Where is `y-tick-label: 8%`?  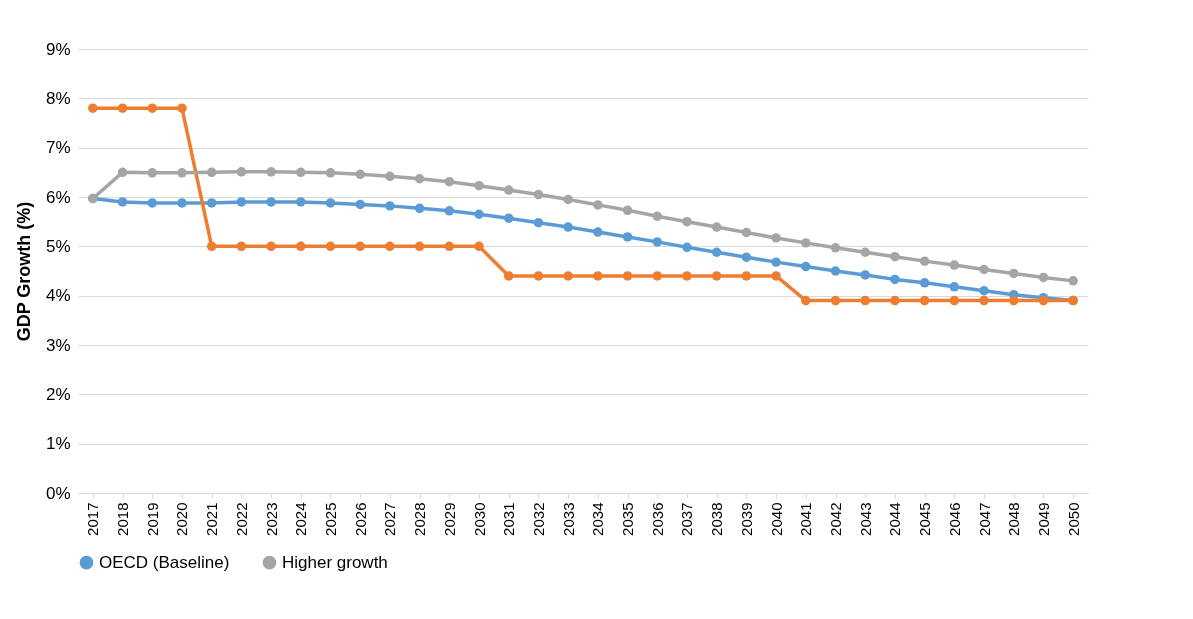
y-tick-label: 8% is located at coordinates (58, 98).